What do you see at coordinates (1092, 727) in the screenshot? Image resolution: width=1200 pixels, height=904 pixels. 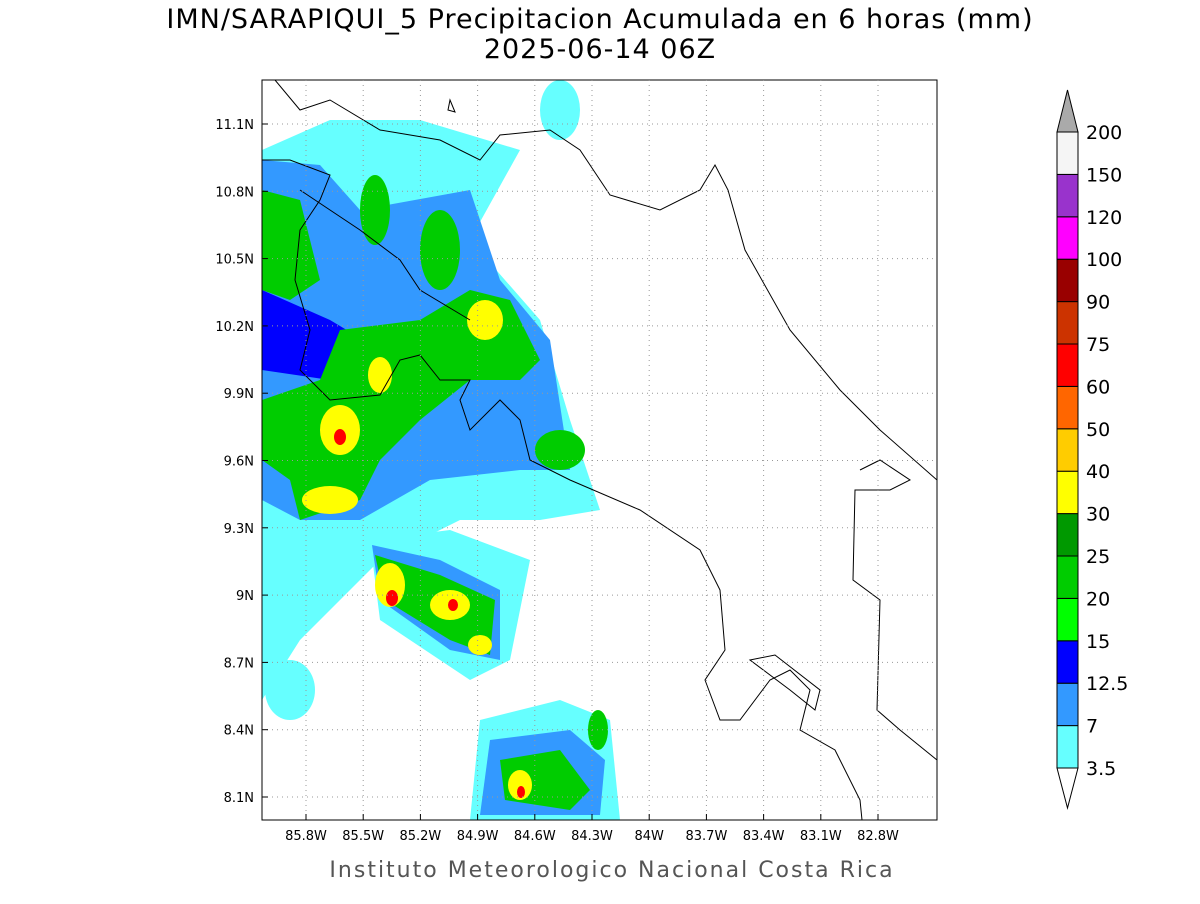 I see `colorbar-label: 7` at bounding box center [1092, 727].